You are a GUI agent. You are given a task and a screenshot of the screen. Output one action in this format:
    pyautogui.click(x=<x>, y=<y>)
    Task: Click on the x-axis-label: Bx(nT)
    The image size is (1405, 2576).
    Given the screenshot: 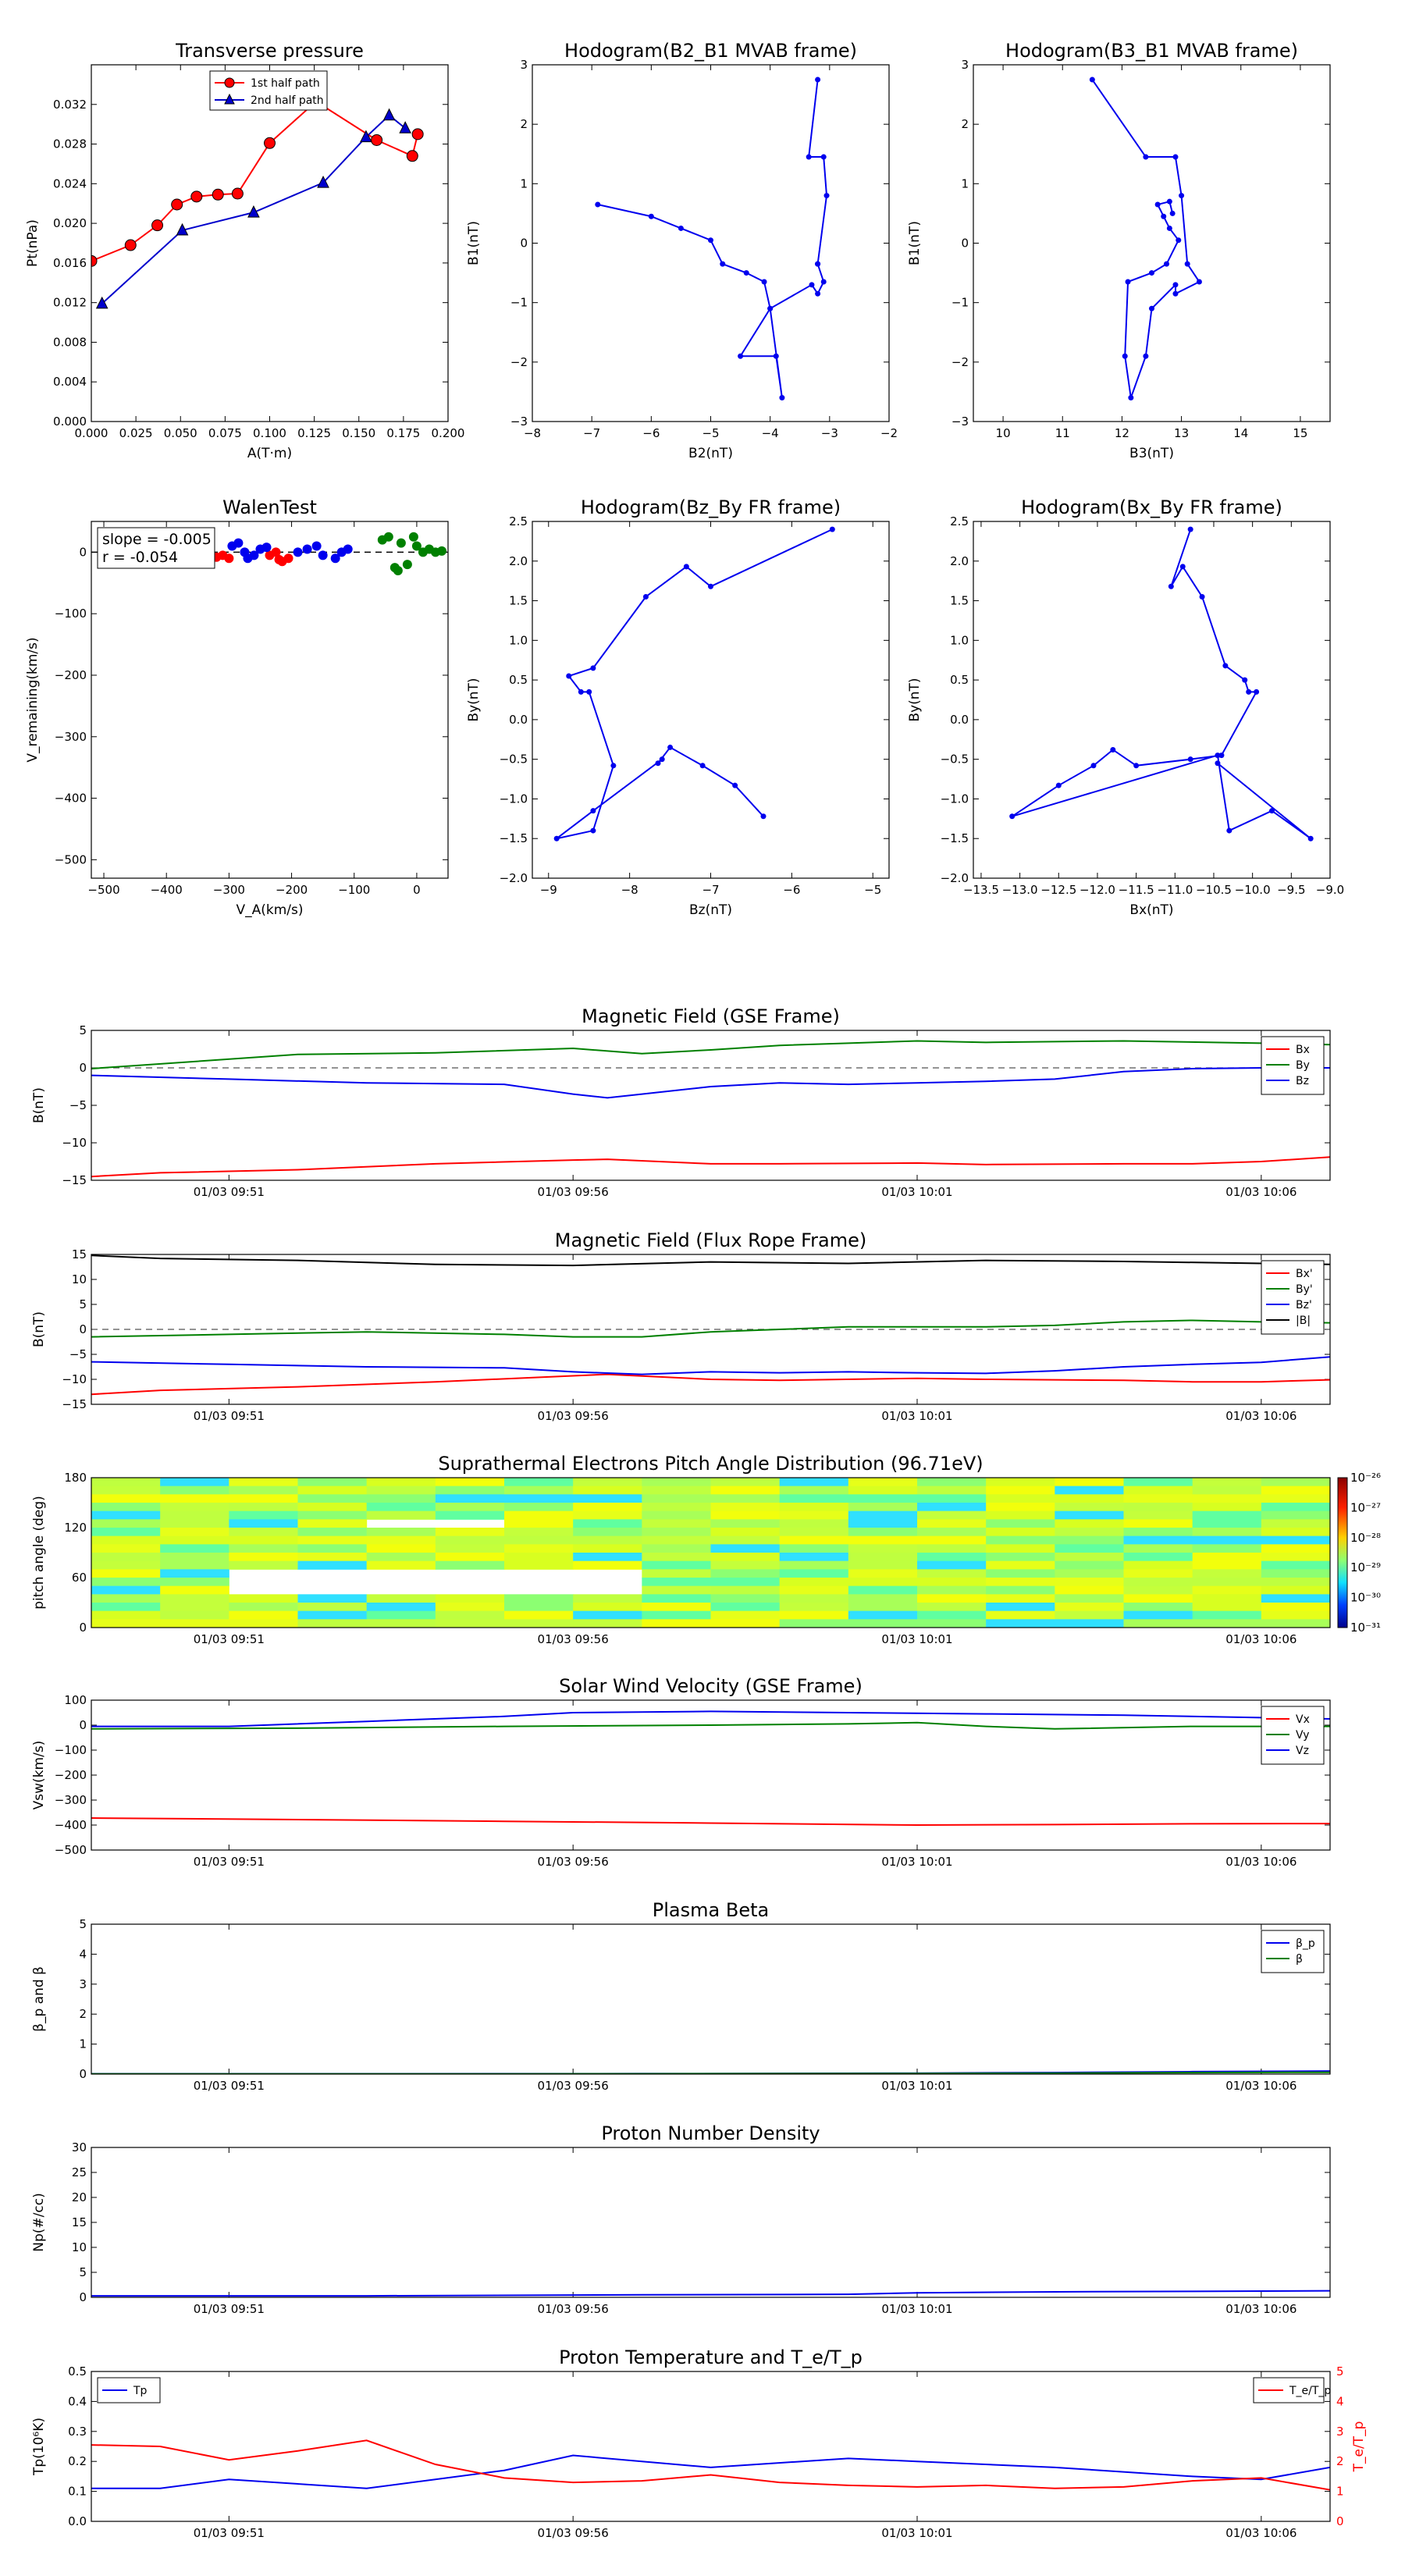 What is the action you would take?
    pyautogui.click(x=1151, y=910)
    